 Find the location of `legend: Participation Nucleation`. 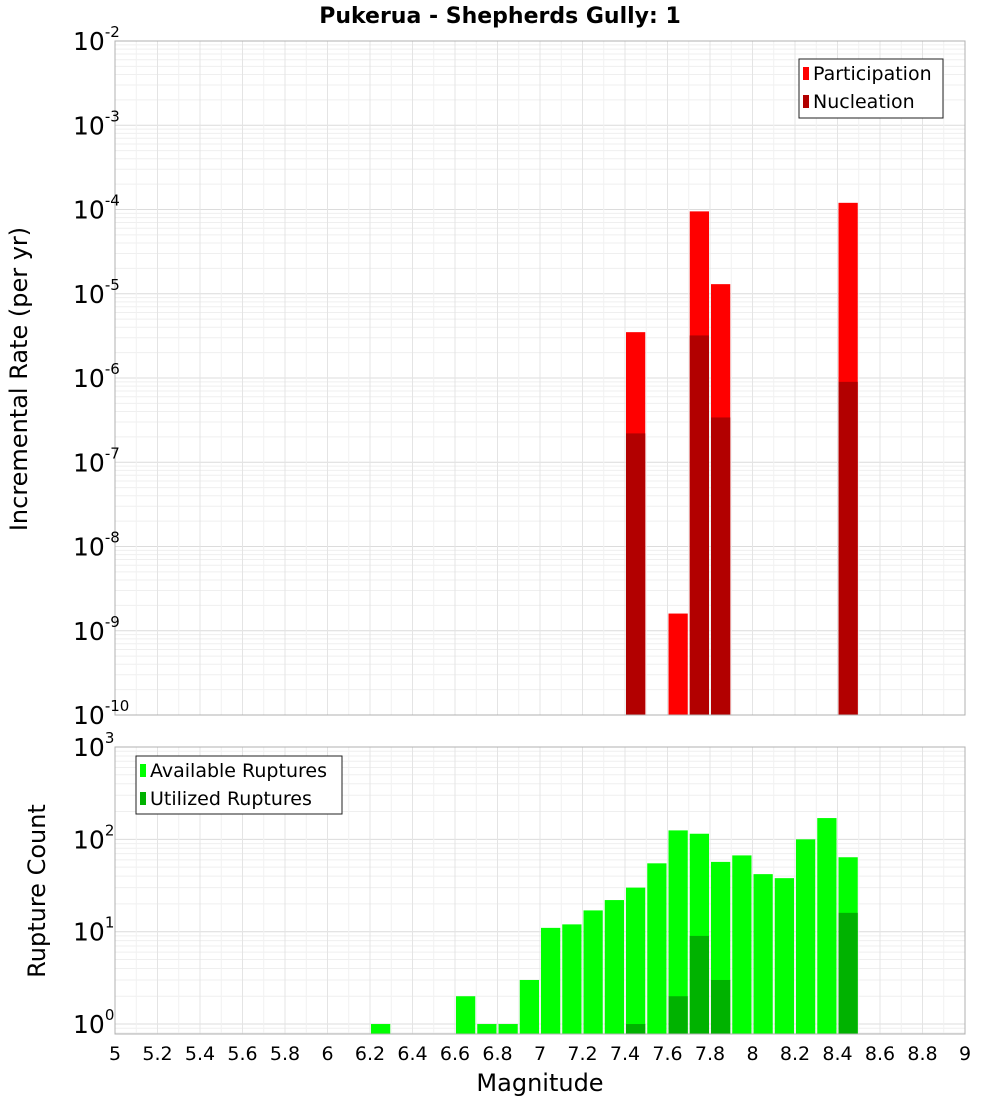

legend: Participation Nucleation is located at coordinates (871, 88).